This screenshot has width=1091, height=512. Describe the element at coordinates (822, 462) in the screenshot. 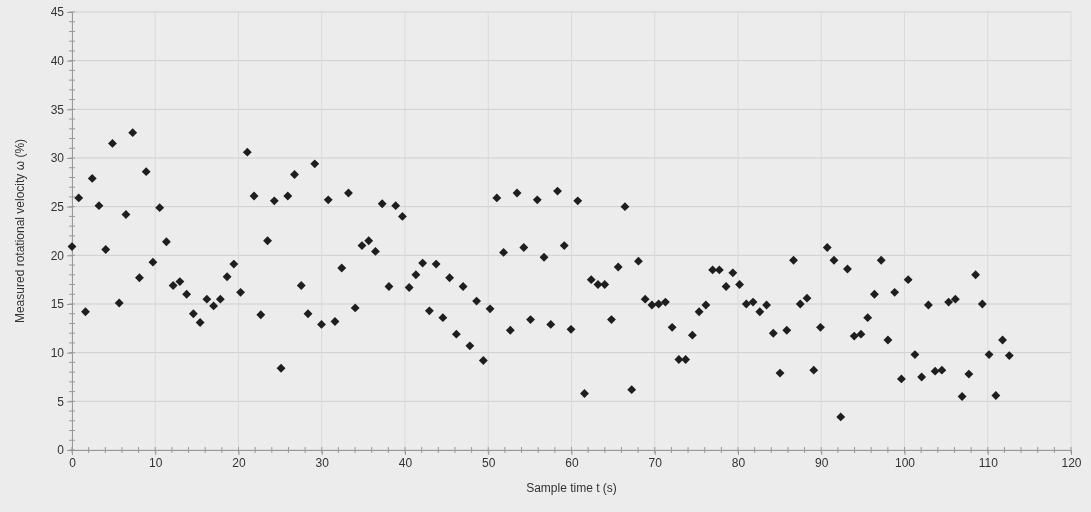

I see `x-tick-label: 90` at that location.